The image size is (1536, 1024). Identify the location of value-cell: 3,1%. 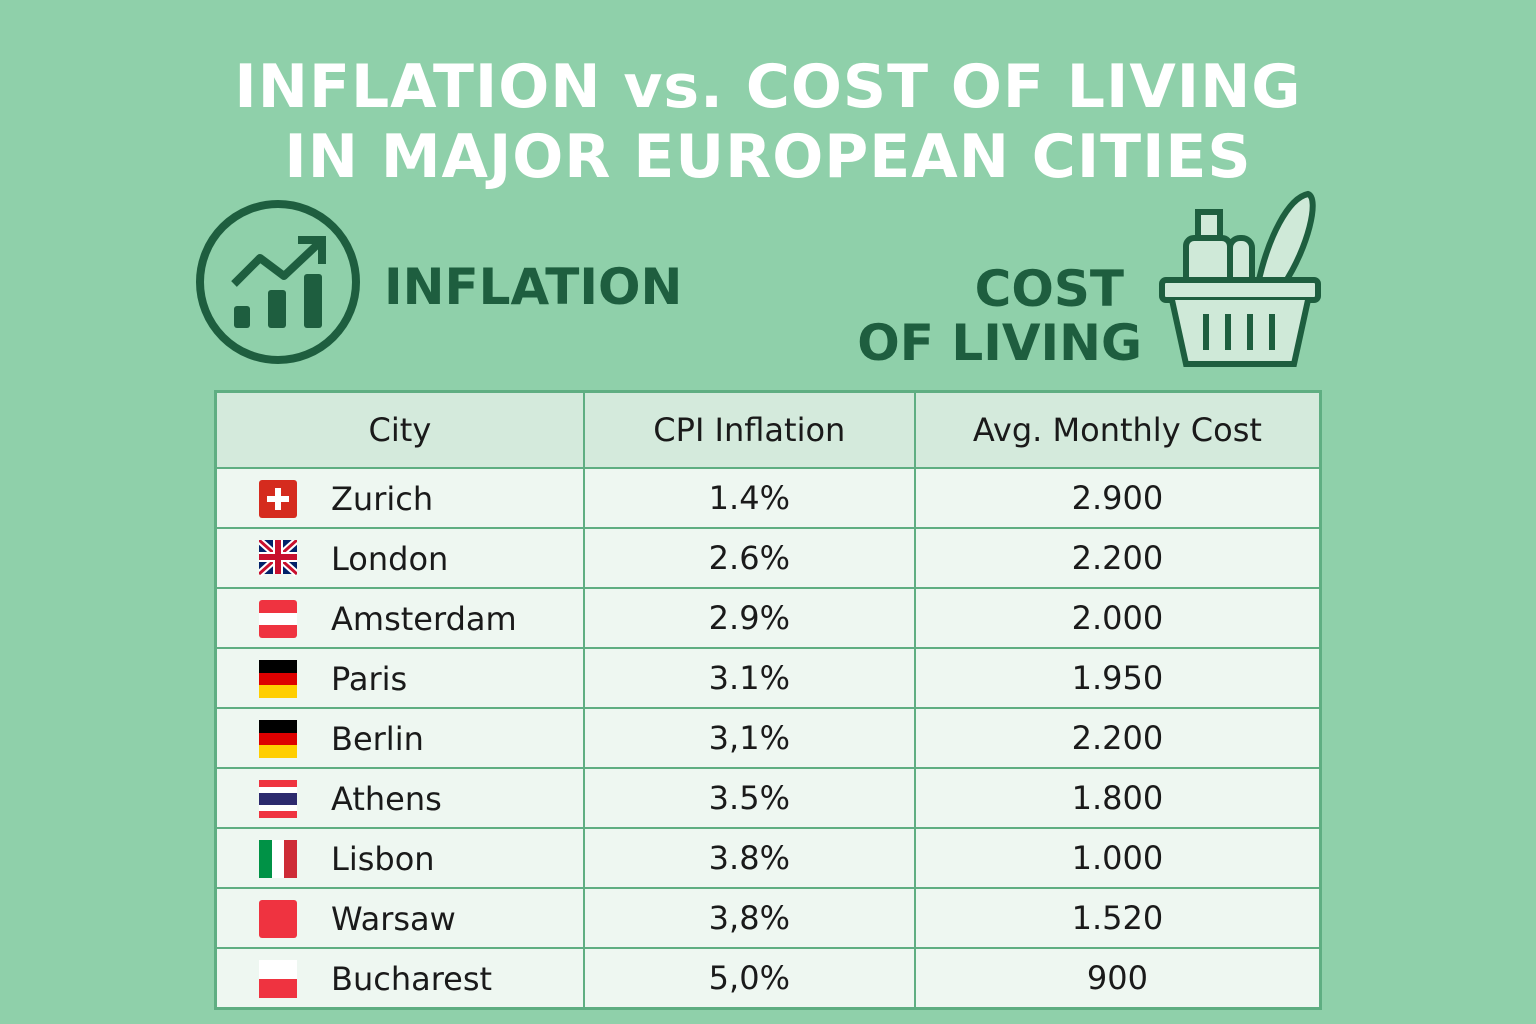
(749, 738).